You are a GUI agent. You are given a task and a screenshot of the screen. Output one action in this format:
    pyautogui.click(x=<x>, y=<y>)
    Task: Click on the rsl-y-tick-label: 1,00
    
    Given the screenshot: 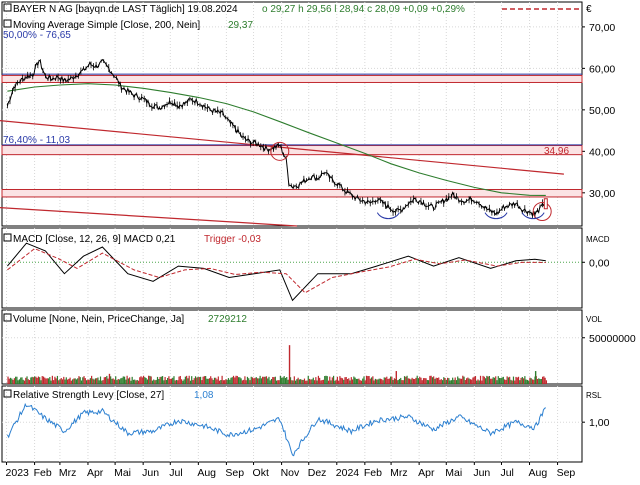 What is the action you would take?
    pyautogui.click(x=599, y=423)
    